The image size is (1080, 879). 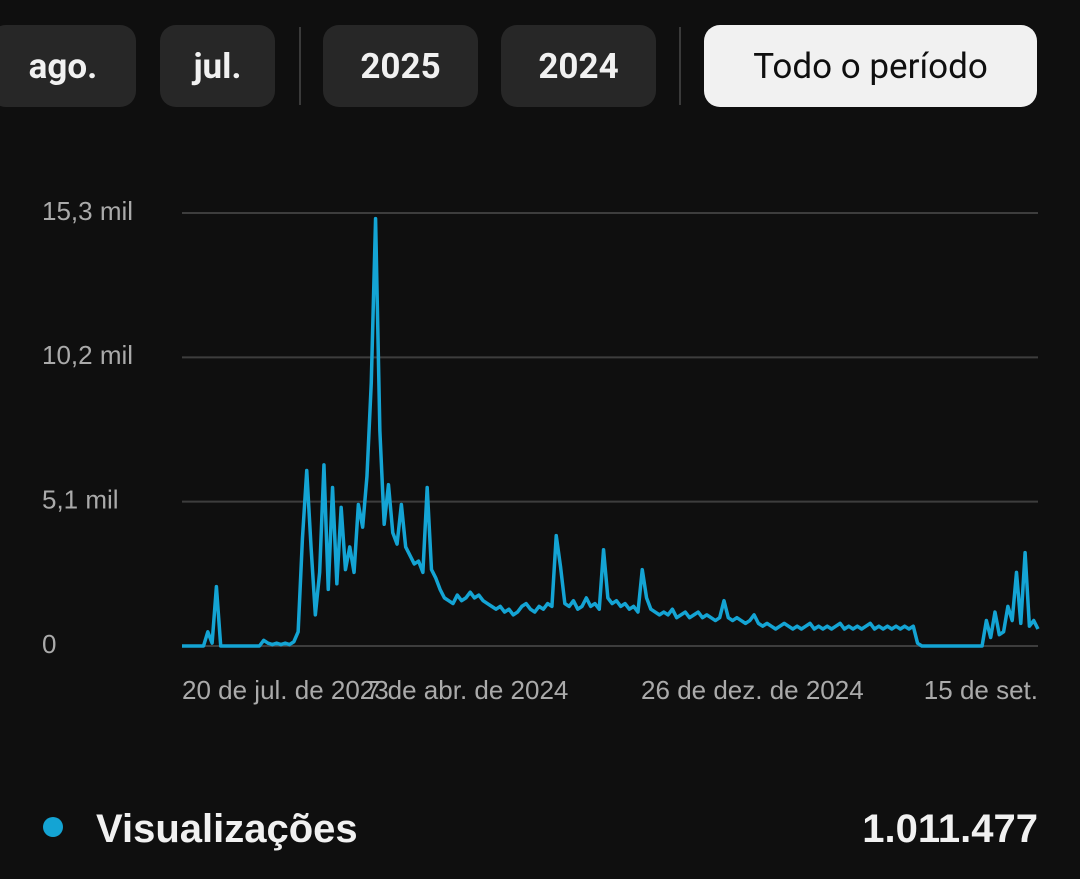 I want to click on x-tick-label: 15 de set., so click(x=981, y=690).